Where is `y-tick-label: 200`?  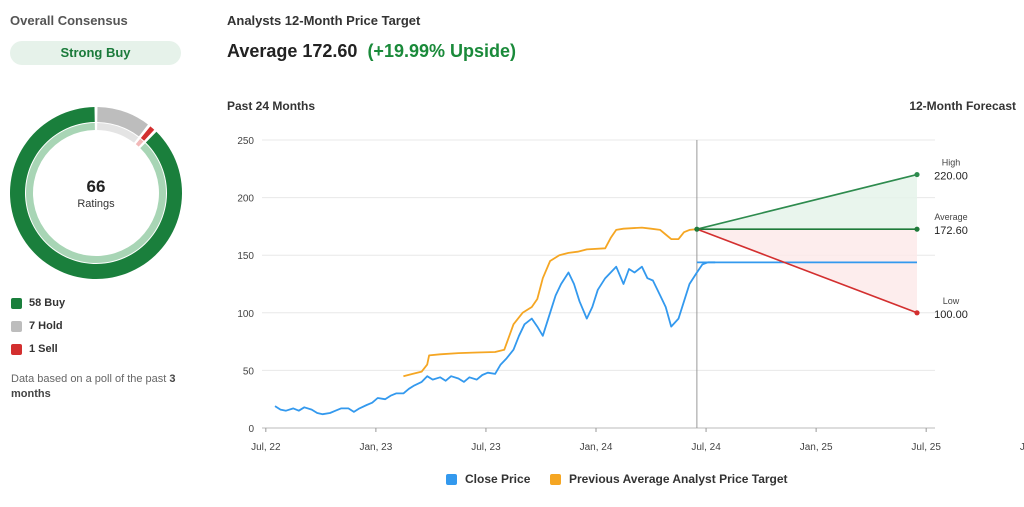 y-tick-label: 200 is located at coordinates (245, 199).